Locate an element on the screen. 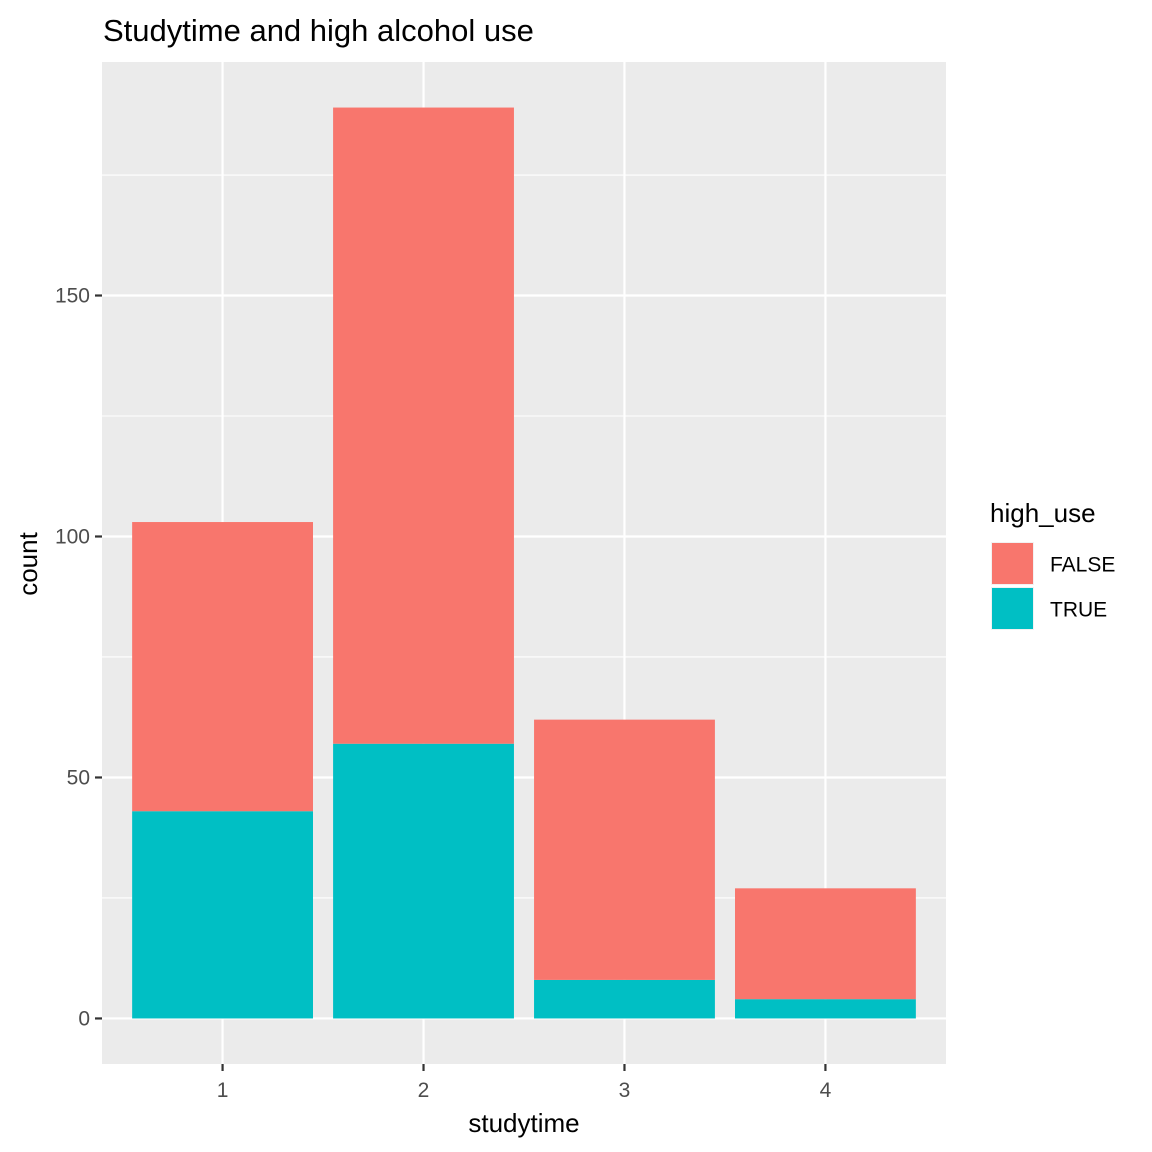  y-tick-label: 0 is located at coordinates (84, 1018).